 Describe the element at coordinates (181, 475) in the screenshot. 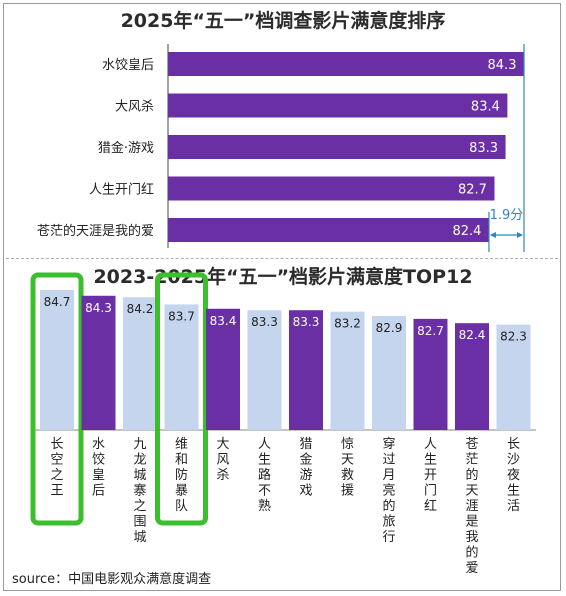

I see `bottom-category-label: 维和防暴队` at that location.